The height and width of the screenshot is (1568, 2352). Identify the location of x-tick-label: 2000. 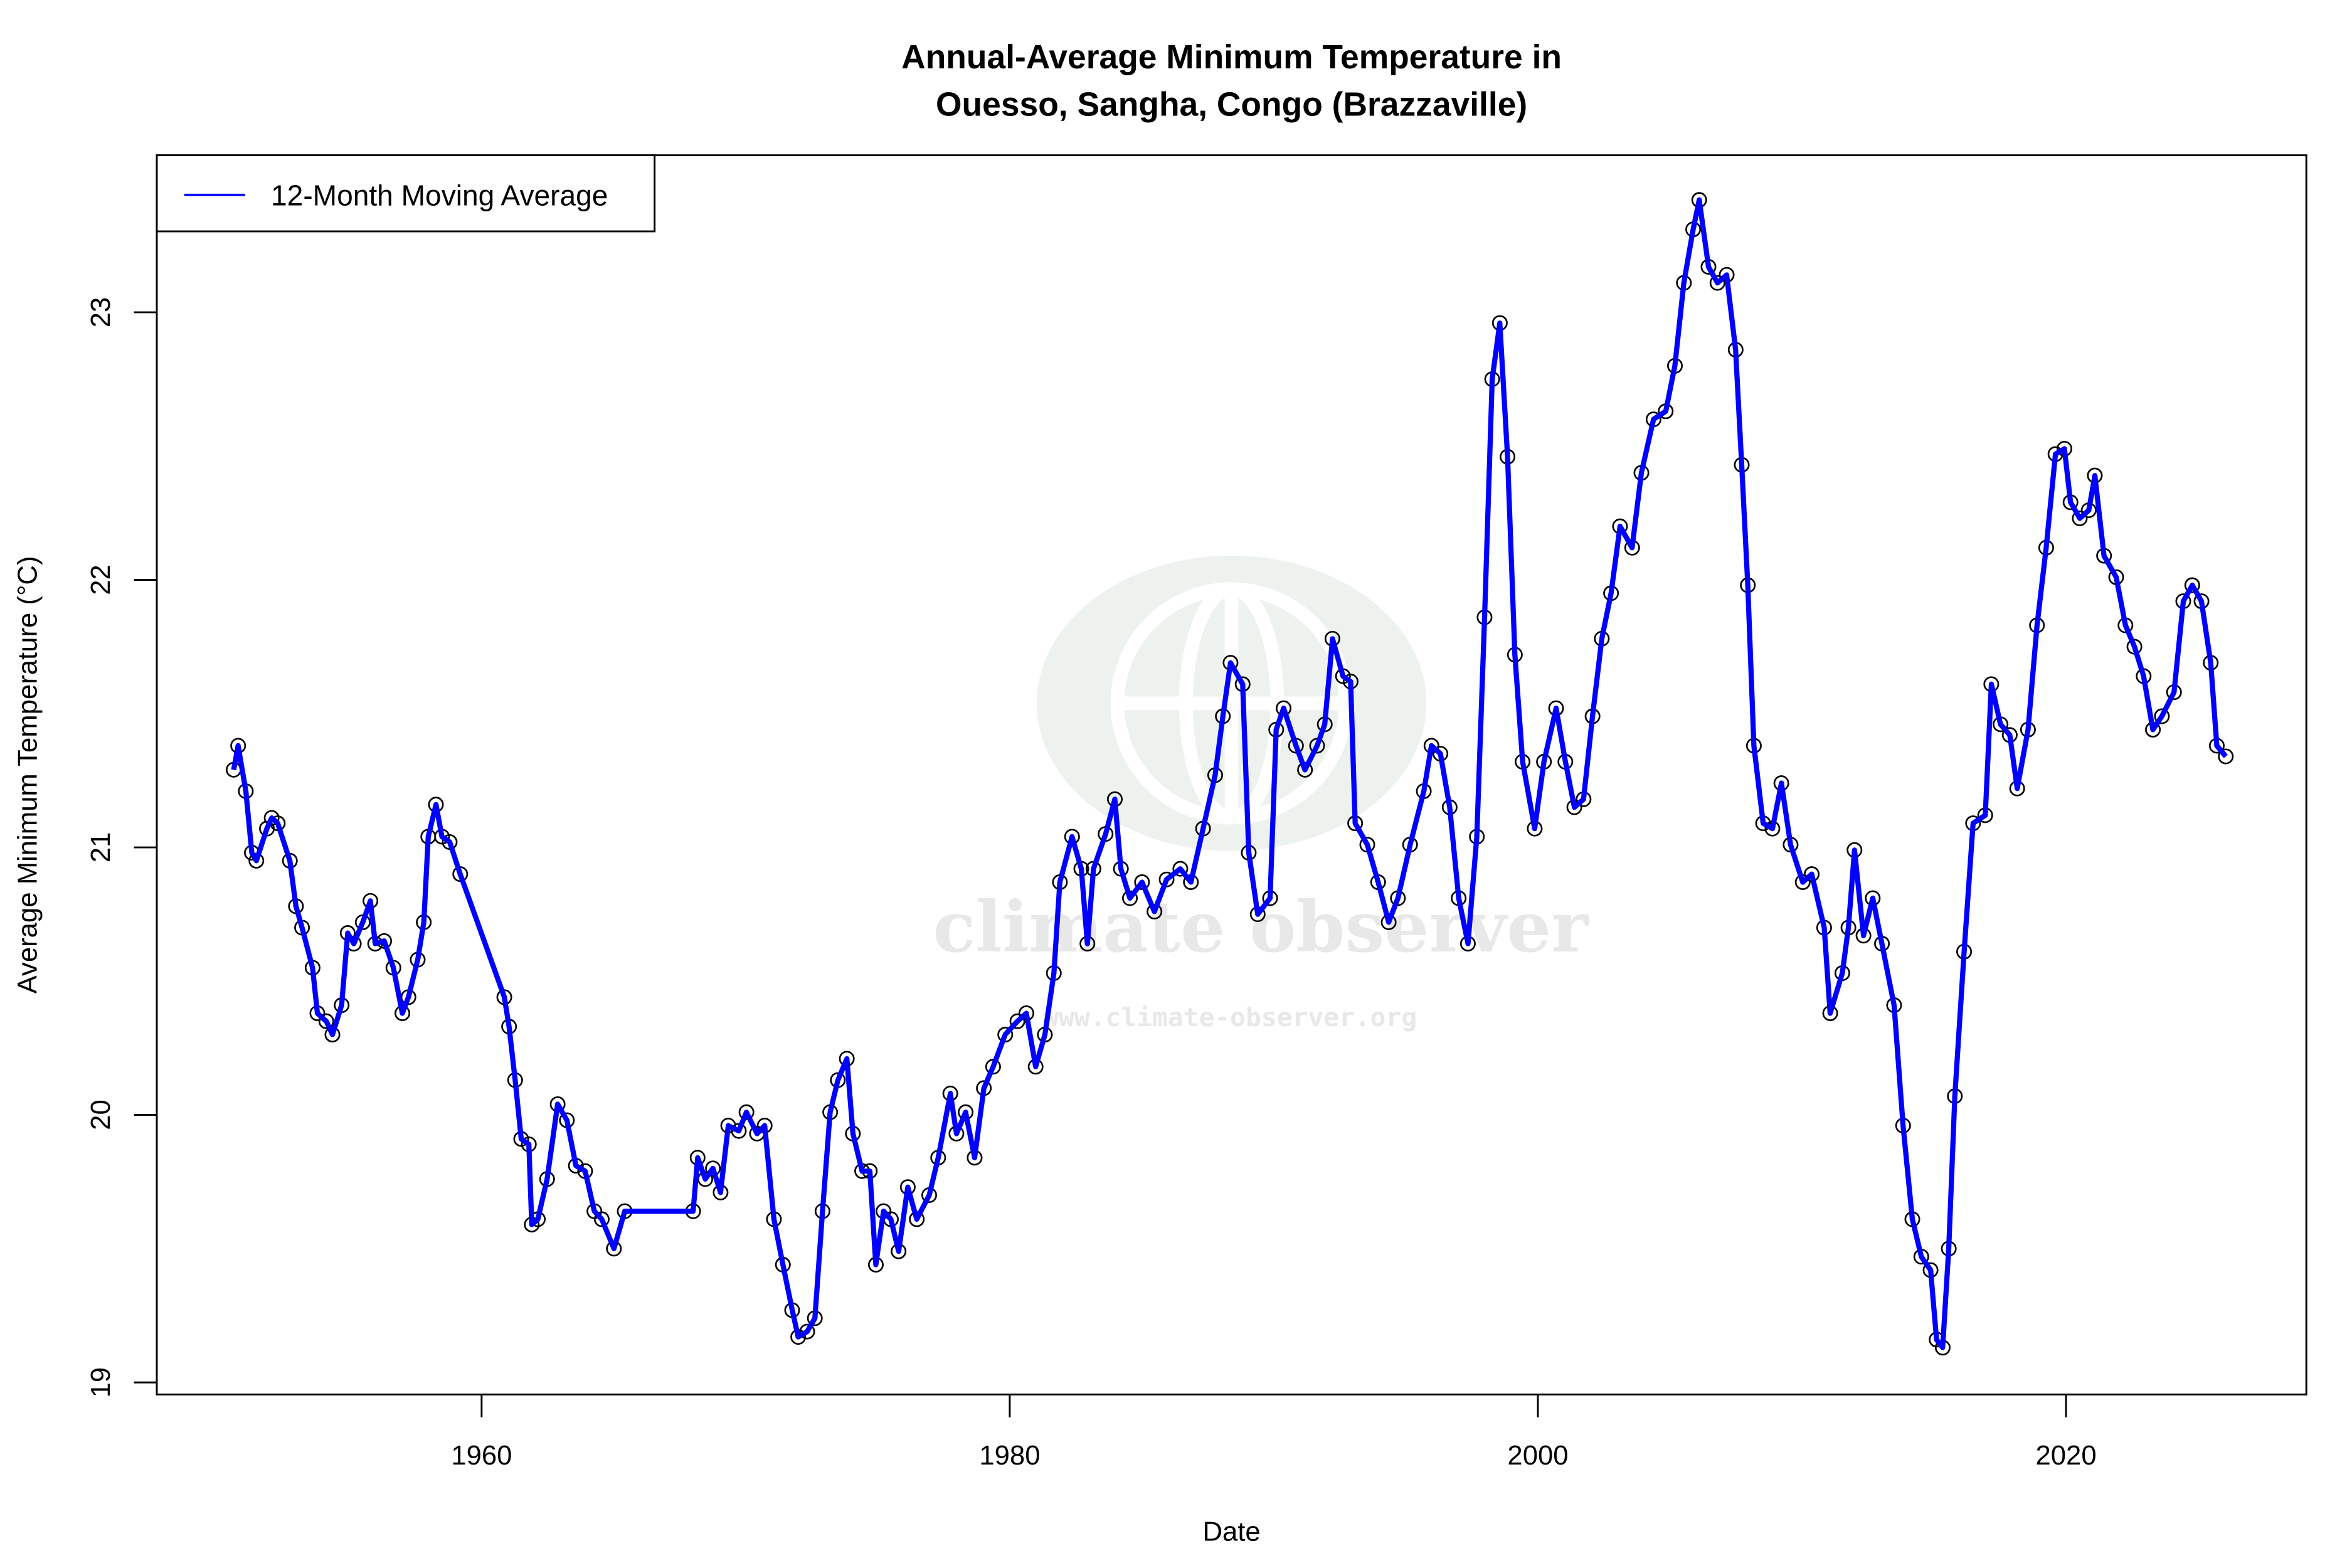
(1537, 1456).